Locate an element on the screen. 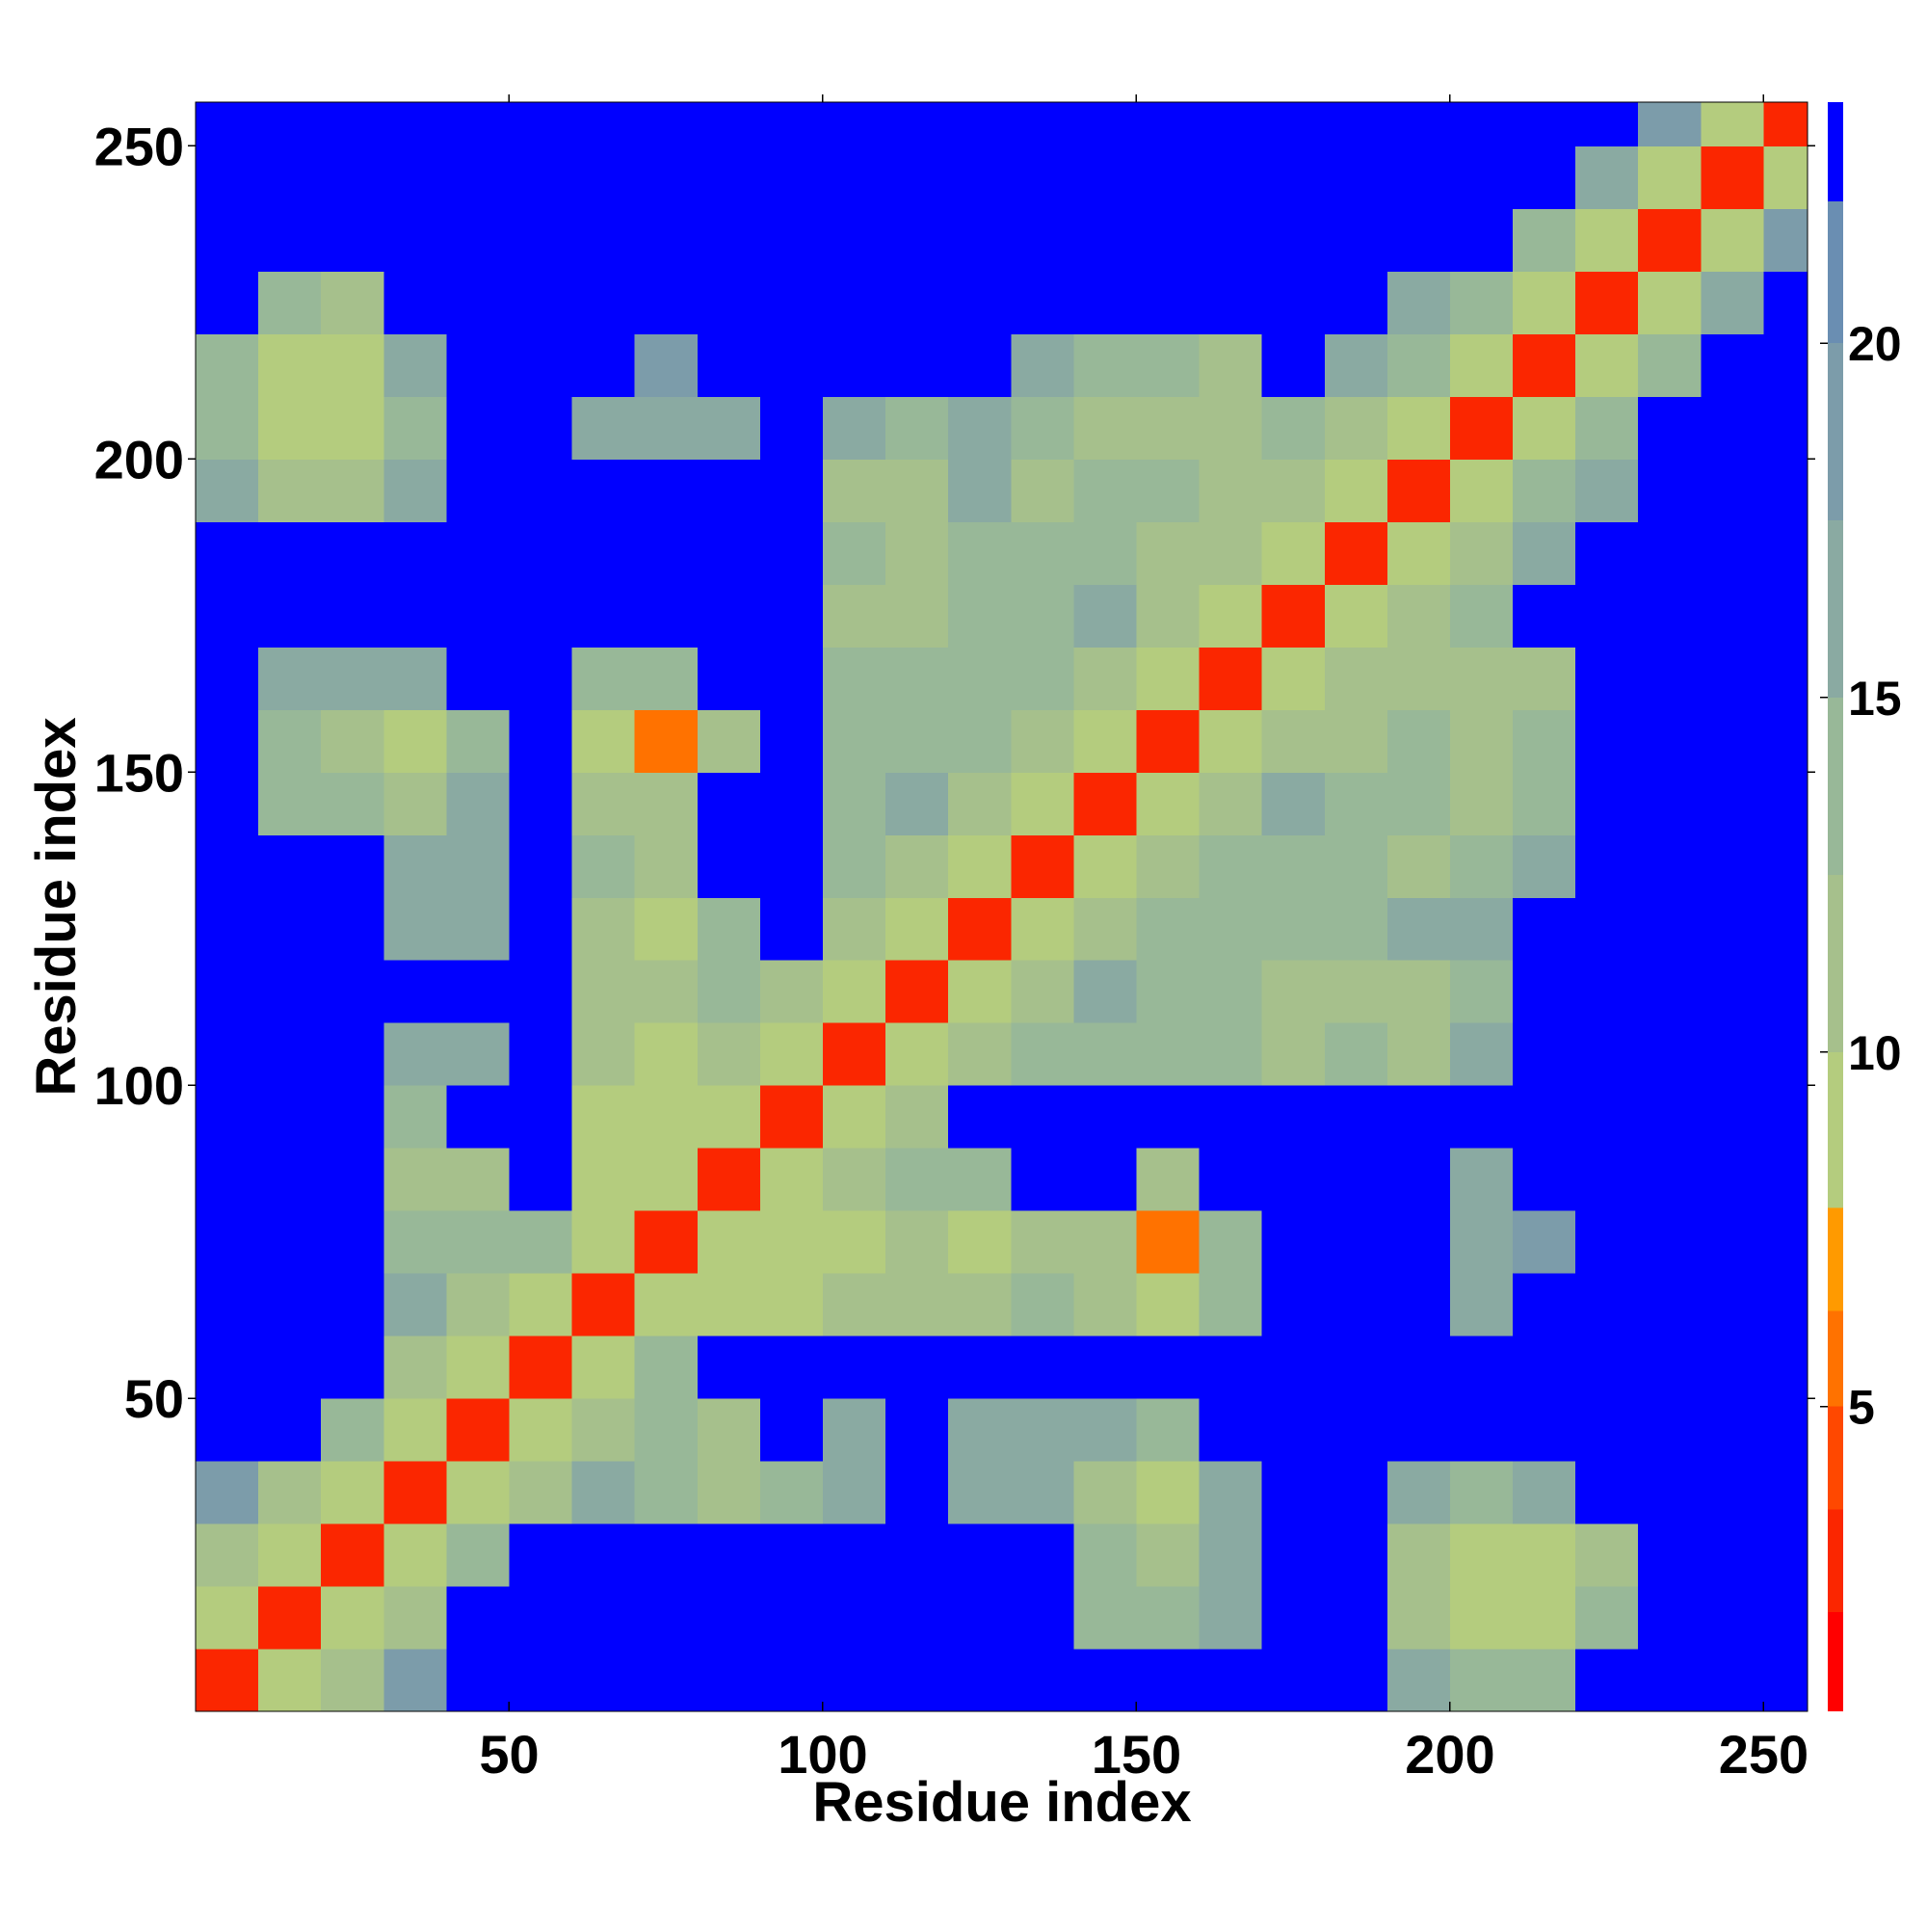 The width and height of the screenshot is (1927, 1932). x-axis-title: Residue index is located at coordinates (1001, 1802).